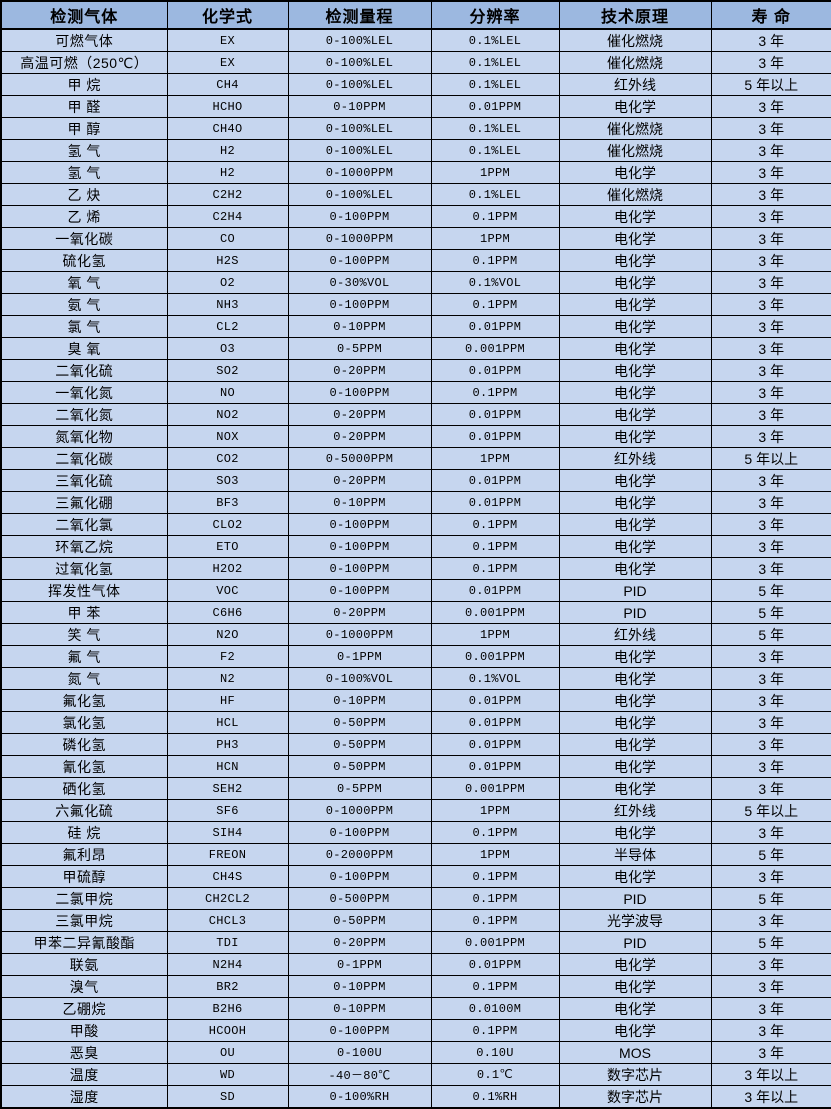  Describe the element at coordinates (495, 15) in the screenshot. I see `column-header-resolution: 分辨率` at that location.